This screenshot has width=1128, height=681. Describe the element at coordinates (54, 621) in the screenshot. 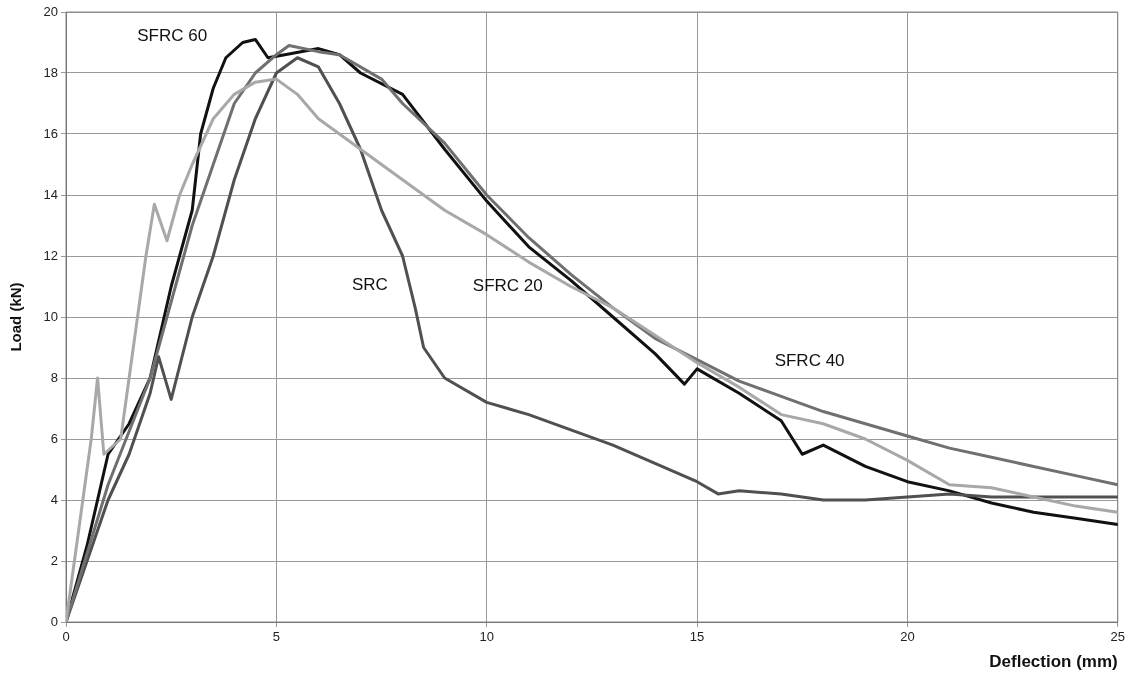

I see `y-tick-label: 0` at that location.